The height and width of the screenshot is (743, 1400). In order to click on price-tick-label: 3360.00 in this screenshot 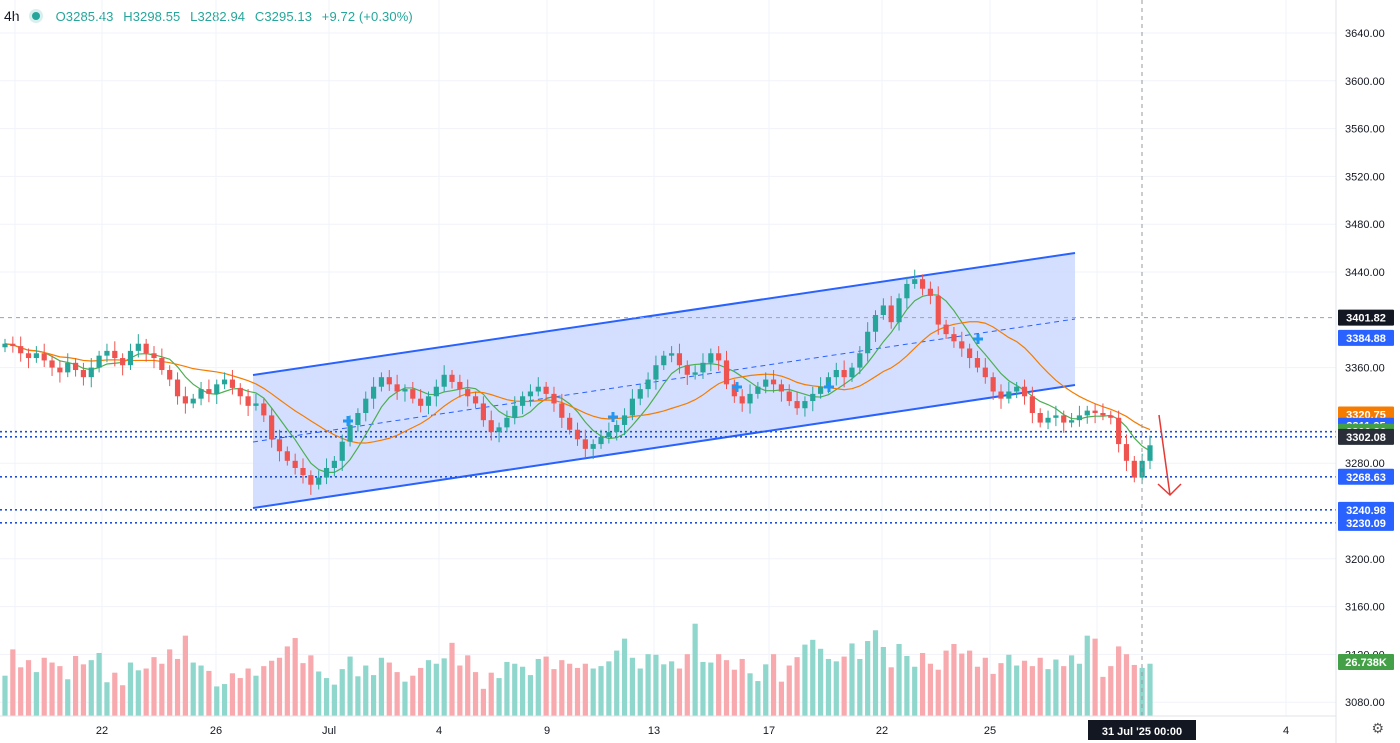, I will do `click(1365, 369)`.